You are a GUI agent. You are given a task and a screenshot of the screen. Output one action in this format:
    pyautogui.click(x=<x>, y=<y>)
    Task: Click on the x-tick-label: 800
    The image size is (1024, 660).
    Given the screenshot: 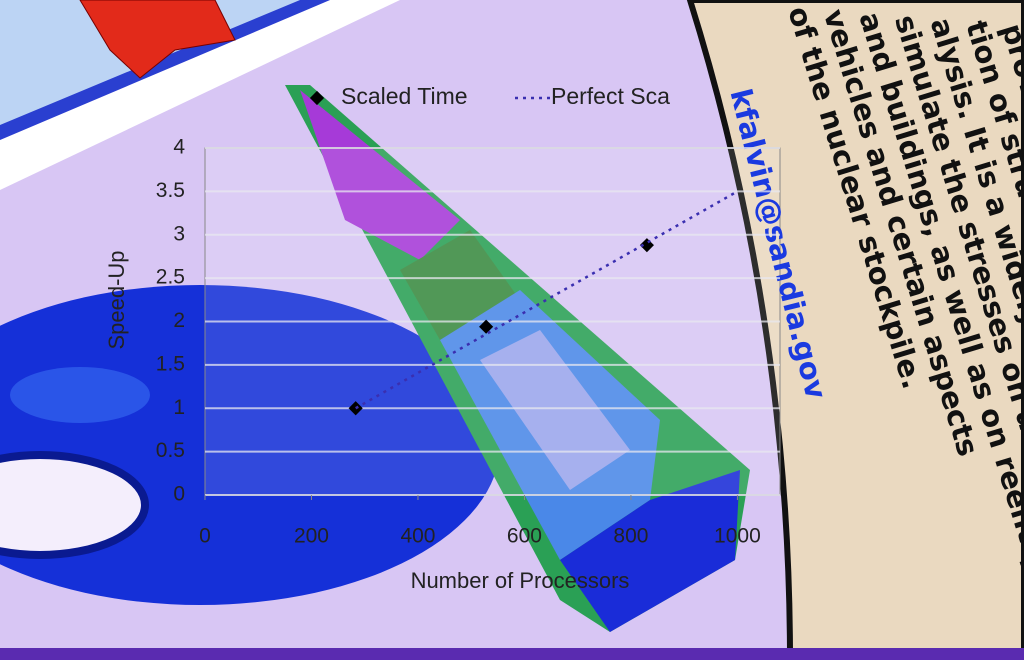 What is the action you would take?
    pyautogui.click(x=630, y=536)
    